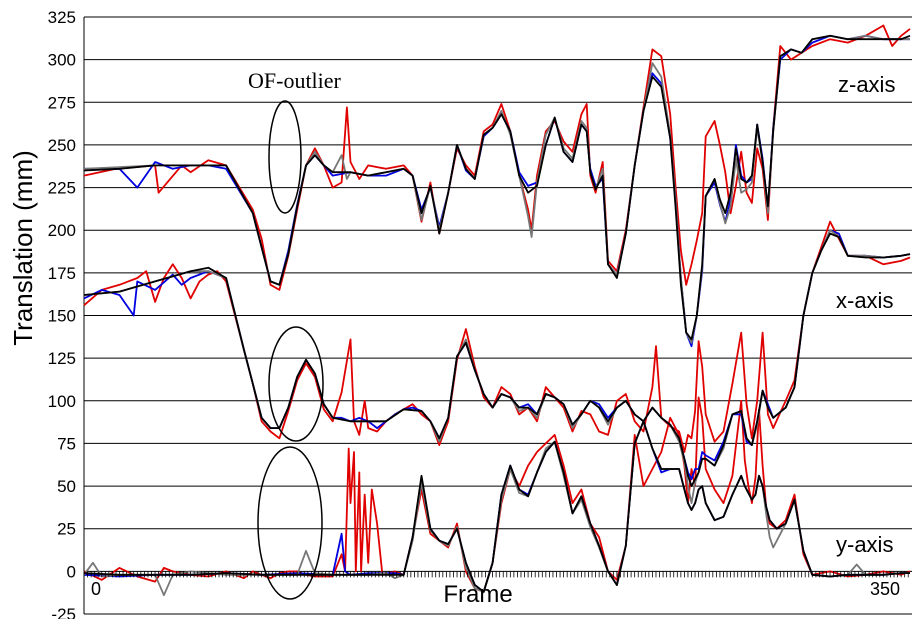  Describe the element at coordinates (71, 571) in the screenshot. I see `y-tick-label: 0` at that location.